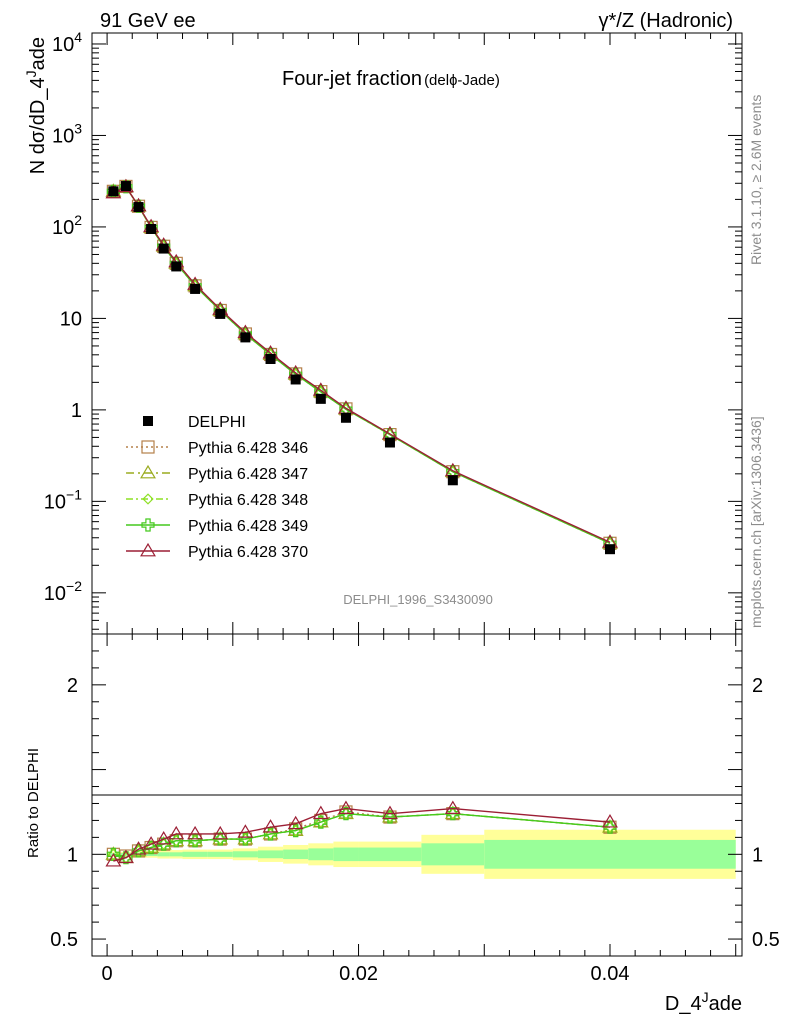  I want to click on chart-title-sub: (delɸ-Jade), so click(462, 80).